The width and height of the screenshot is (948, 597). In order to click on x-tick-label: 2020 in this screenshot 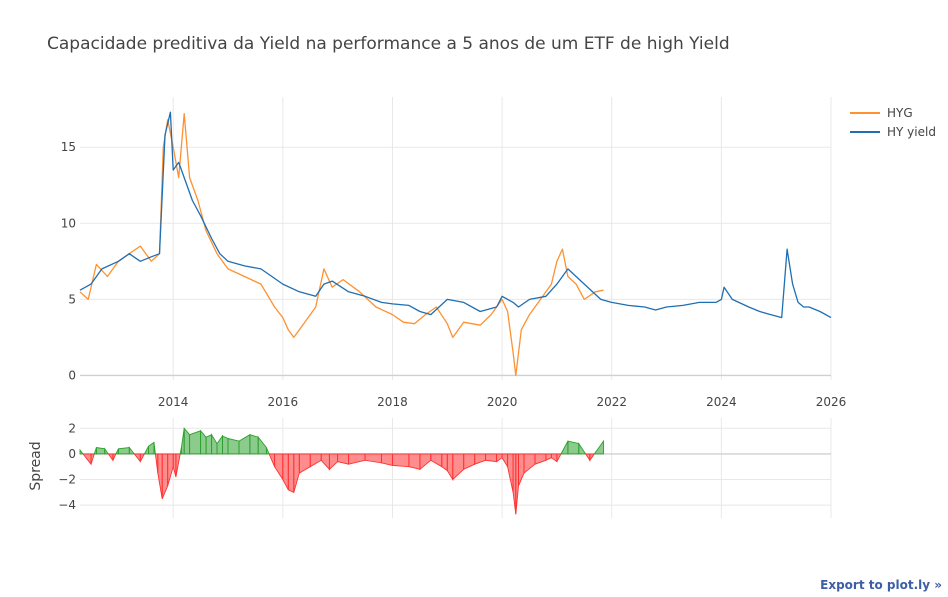, I will do `click(502, 402)`.